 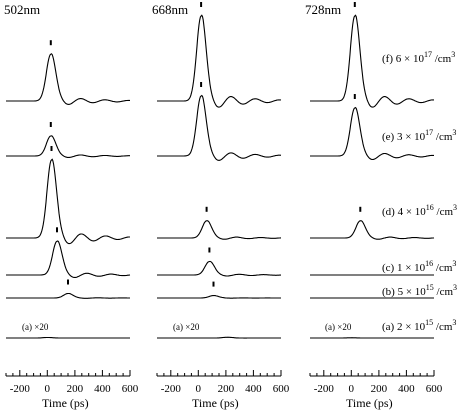 What do you see at coordinates (369, 403) in the screenshot?
I see `x-axis-title-728nm: Time (ps)` at bounding box center [369, 403].